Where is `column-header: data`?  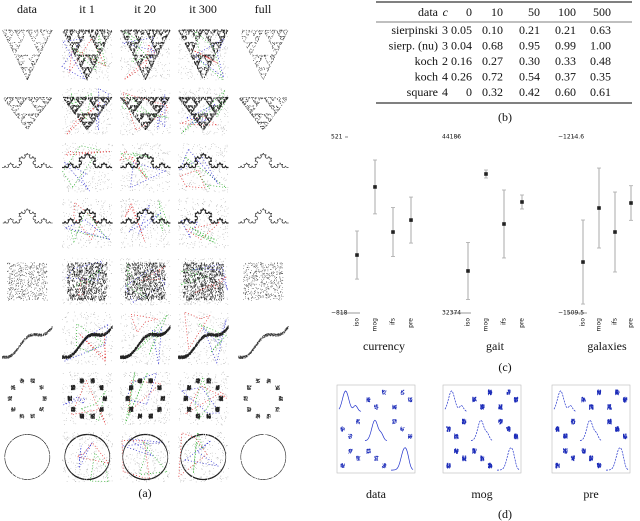
column-header: data is located at coordinates (27, 9).